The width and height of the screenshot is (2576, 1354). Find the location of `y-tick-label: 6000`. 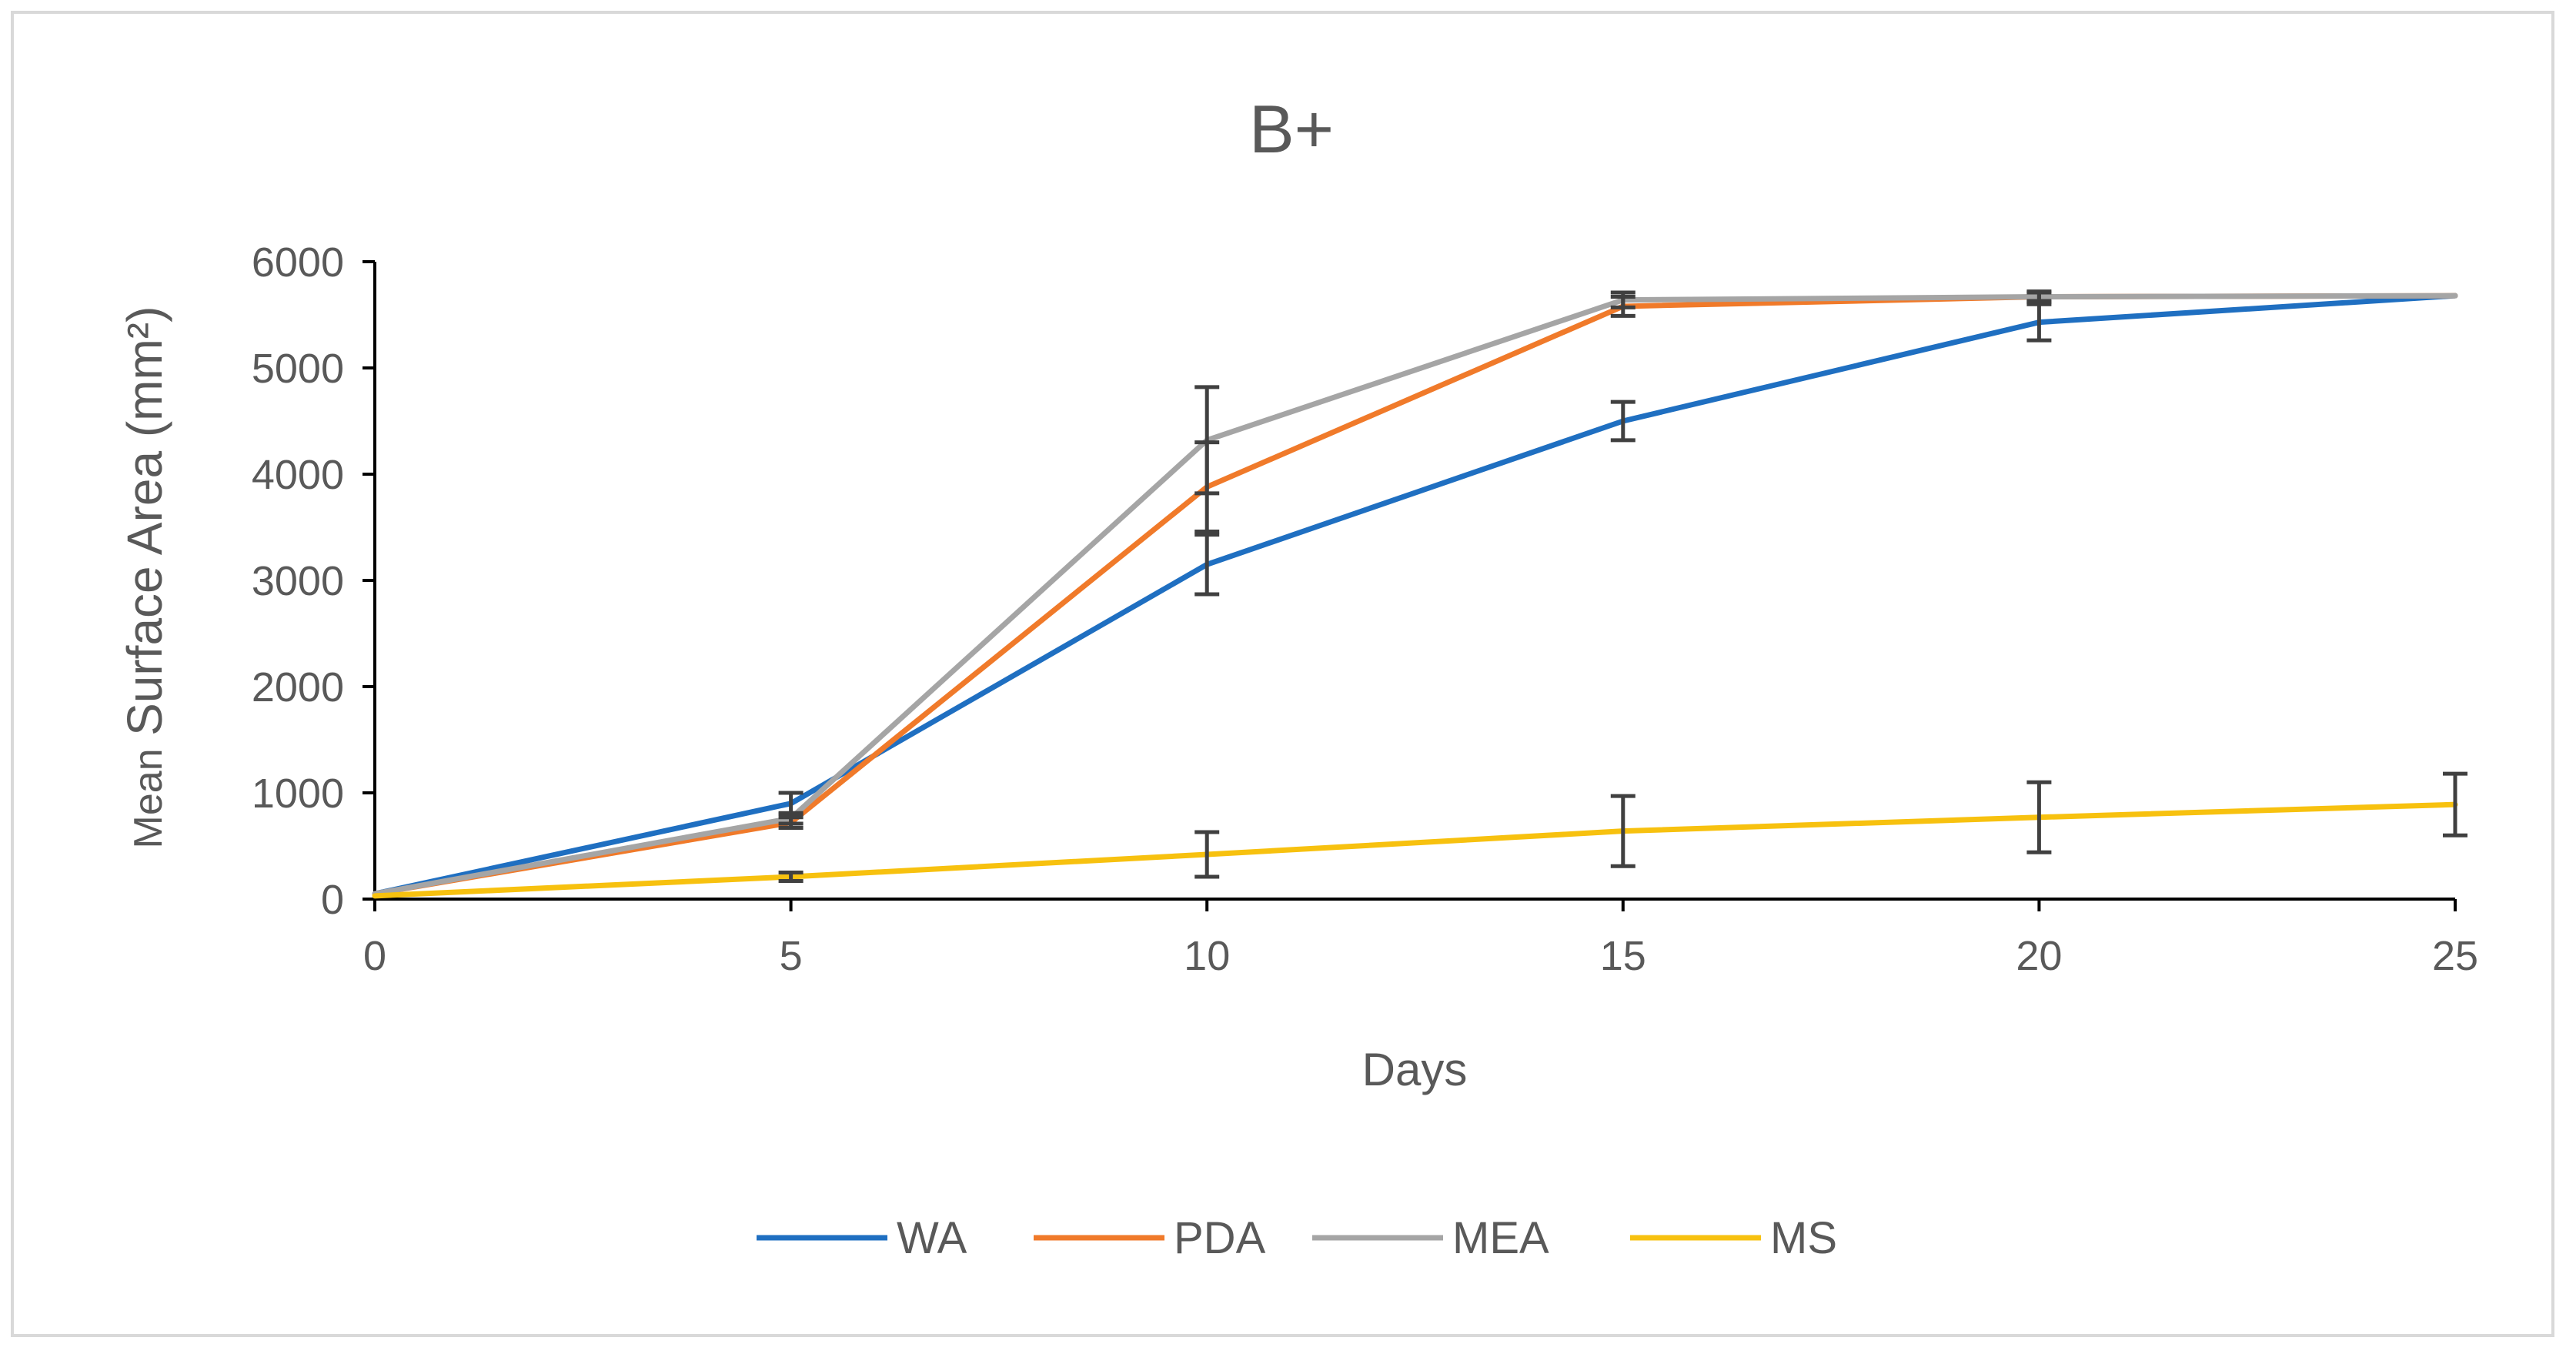

y-tick-label: 6000 is located at coordinates (298, 262).